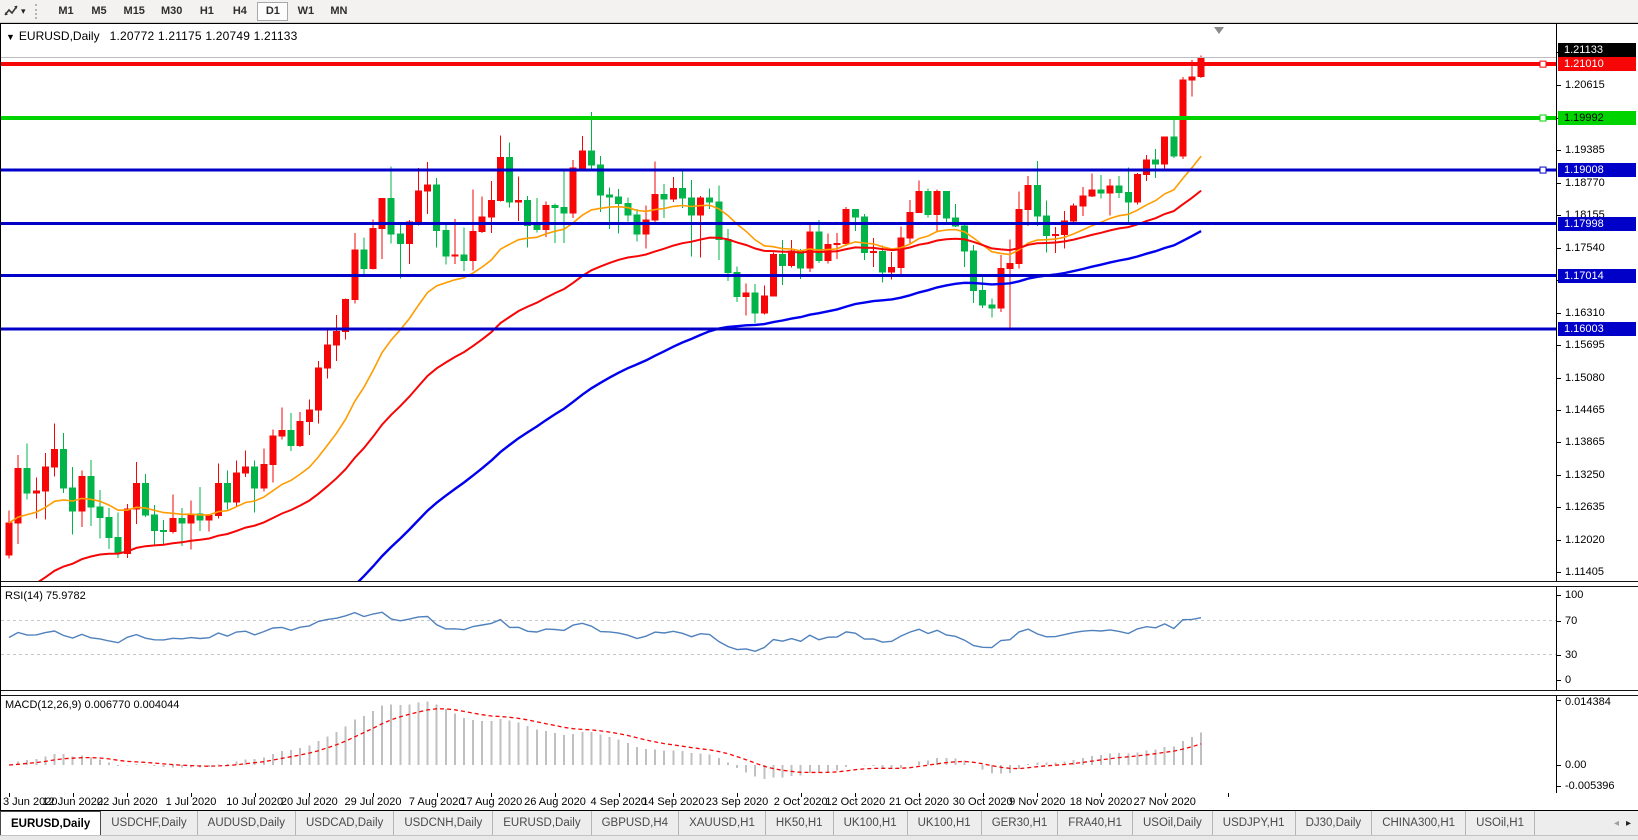  What do you see at coordinates (779, 638) in the screenshot?
I see `rsi-chart` at bounding box center [779, 638].